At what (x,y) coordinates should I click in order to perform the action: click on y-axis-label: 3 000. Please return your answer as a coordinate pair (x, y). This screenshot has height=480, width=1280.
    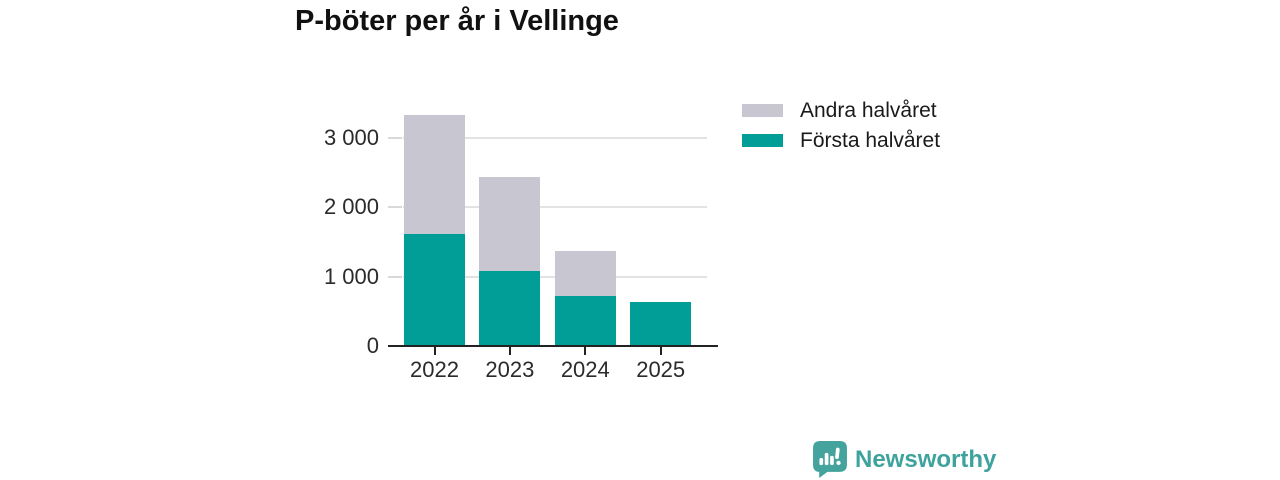
    Looking at the image, I should click on (351, 138).